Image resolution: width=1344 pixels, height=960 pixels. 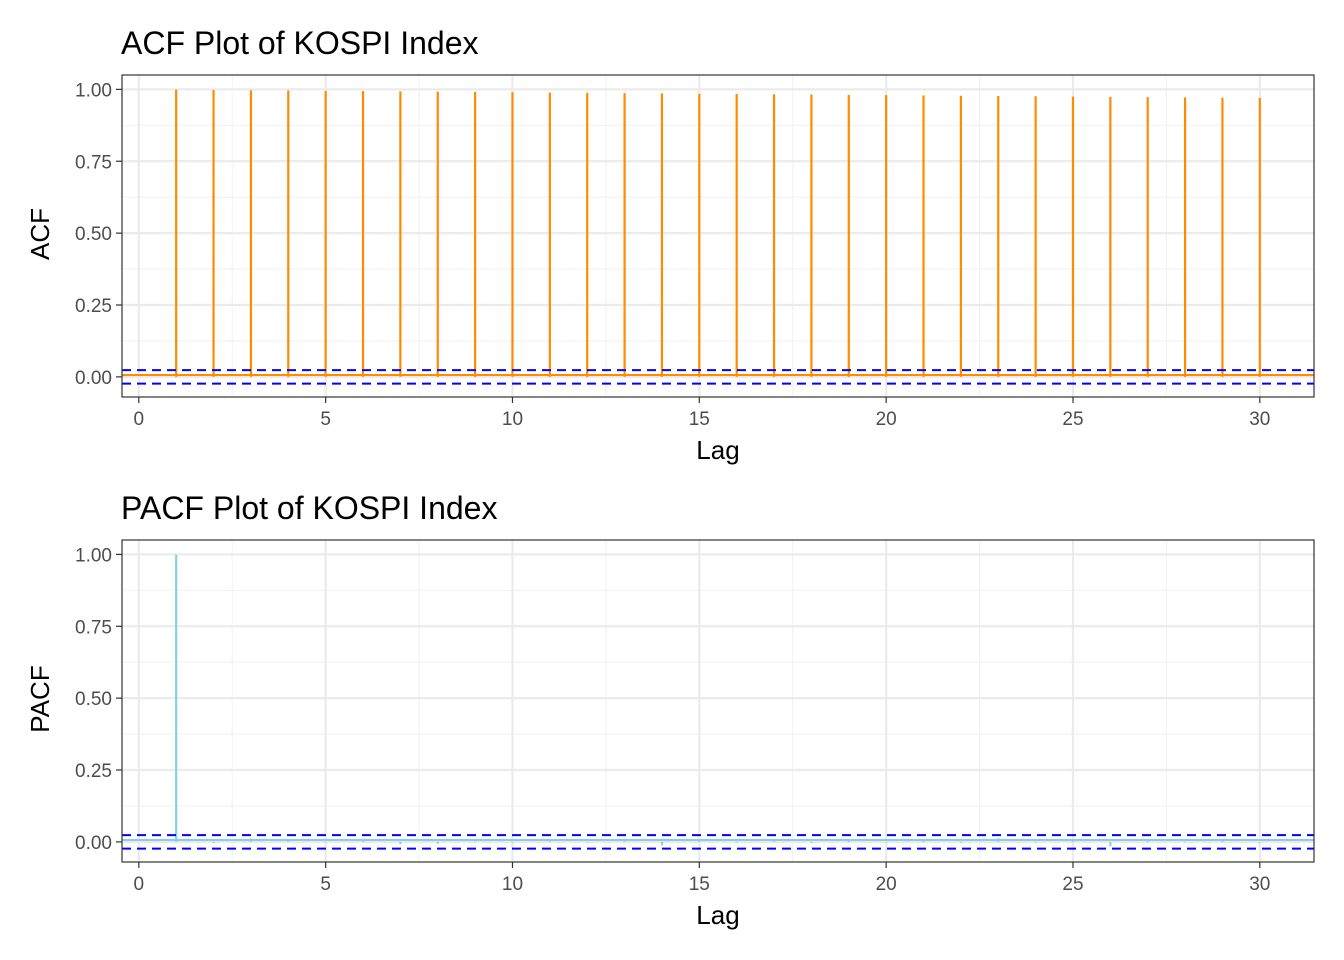 What do you see at coordinates (93, 162) in the screenshot?
I see `acf-y-tick-label: 0.75` at bounding box center [93, 162].